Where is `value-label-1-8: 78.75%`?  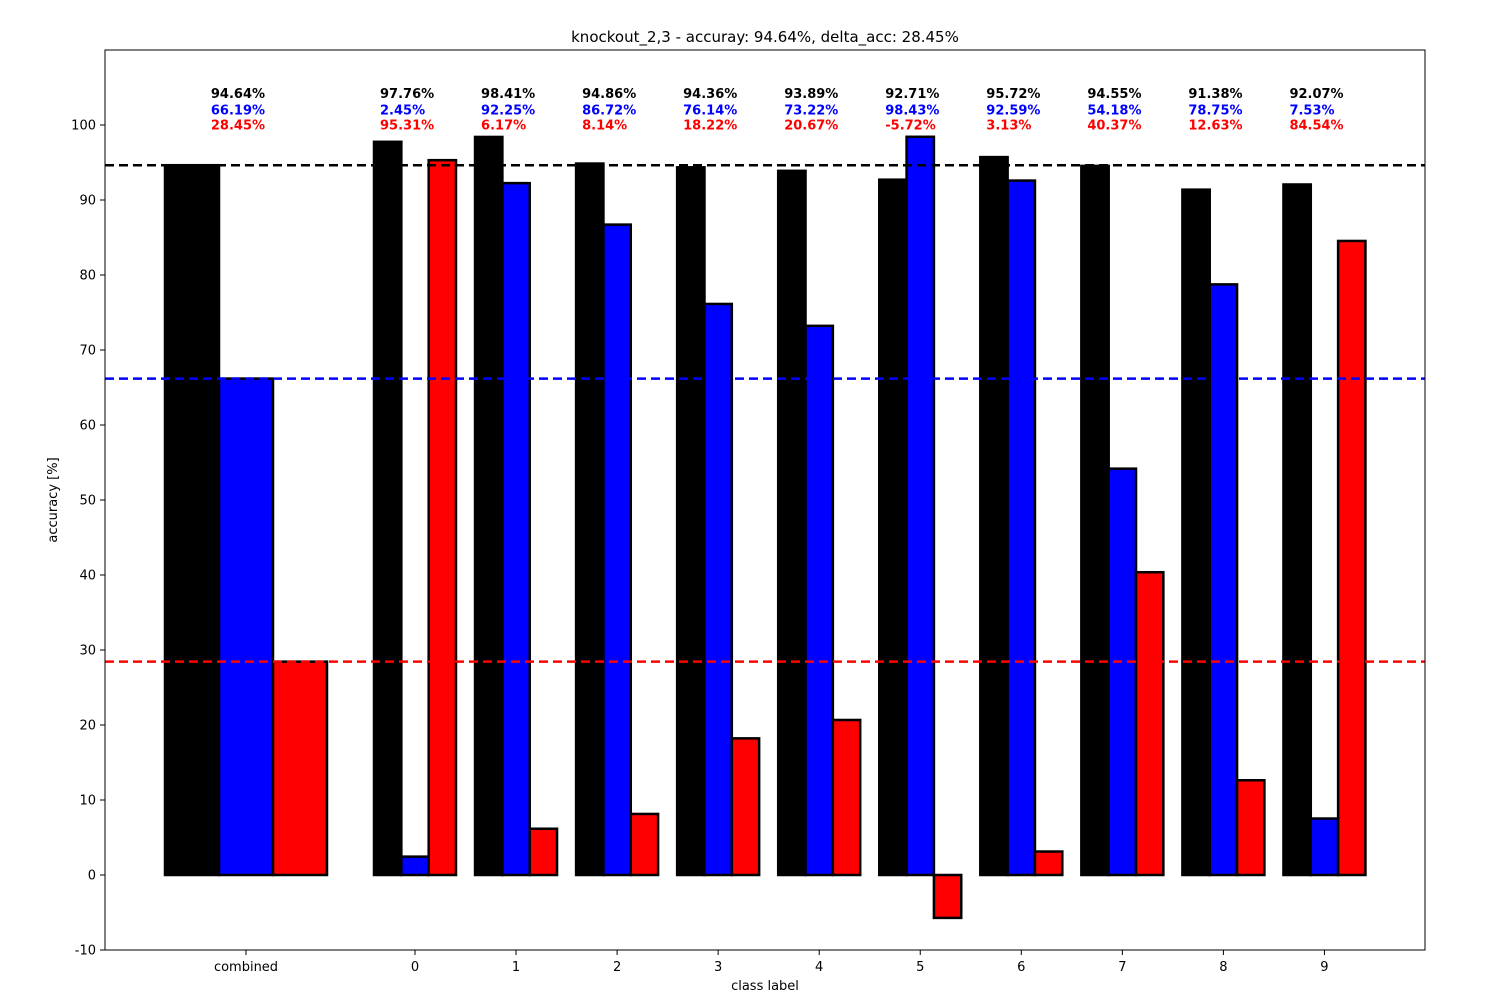
value-label-1-8: 78.75% is located at coordinates (1215, 111).